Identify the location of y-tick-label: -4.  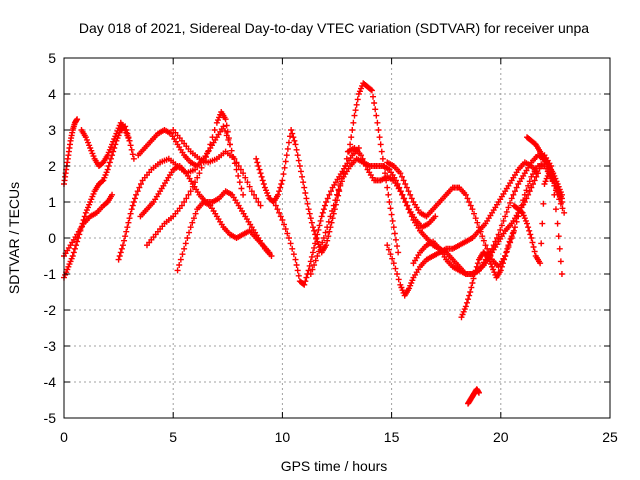
(50, 382).